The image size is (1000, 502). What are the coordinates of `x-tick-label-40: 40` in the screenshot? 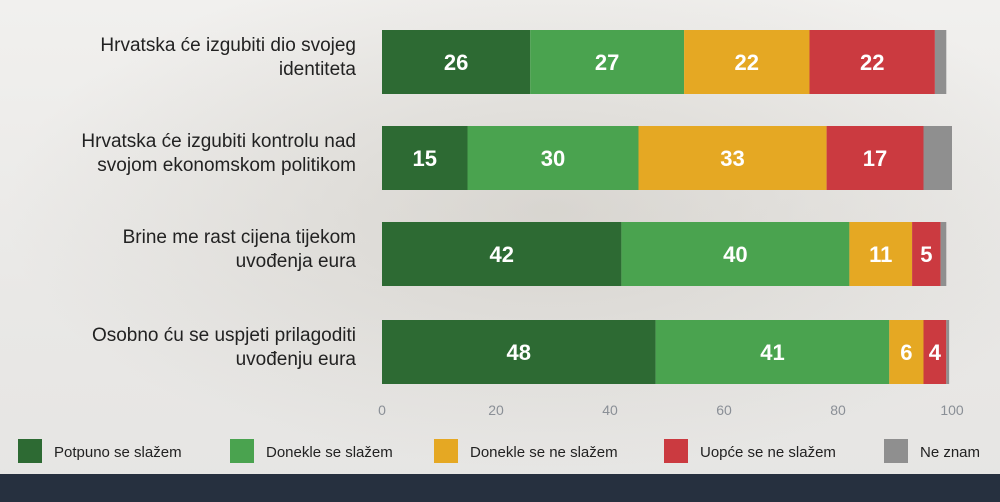 It's located at (610, 410).